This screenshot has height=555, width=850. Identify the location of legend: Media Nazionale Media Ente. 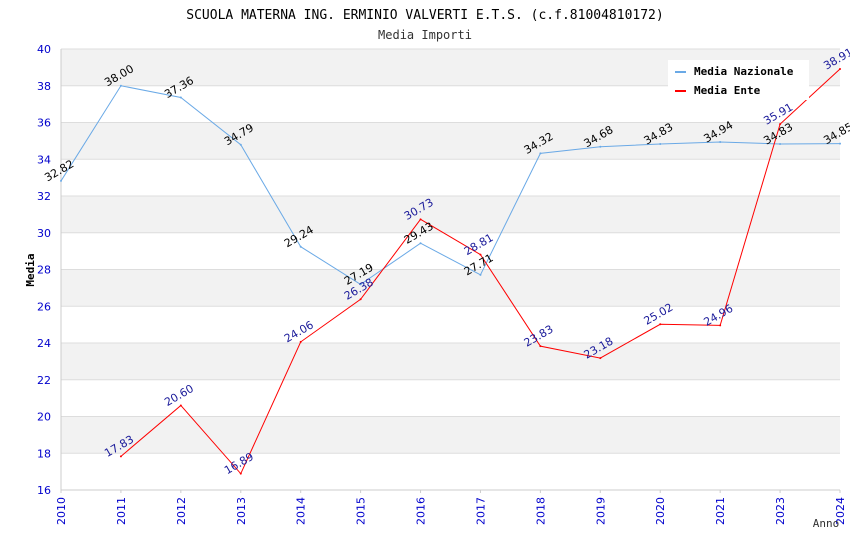
(738, 80).